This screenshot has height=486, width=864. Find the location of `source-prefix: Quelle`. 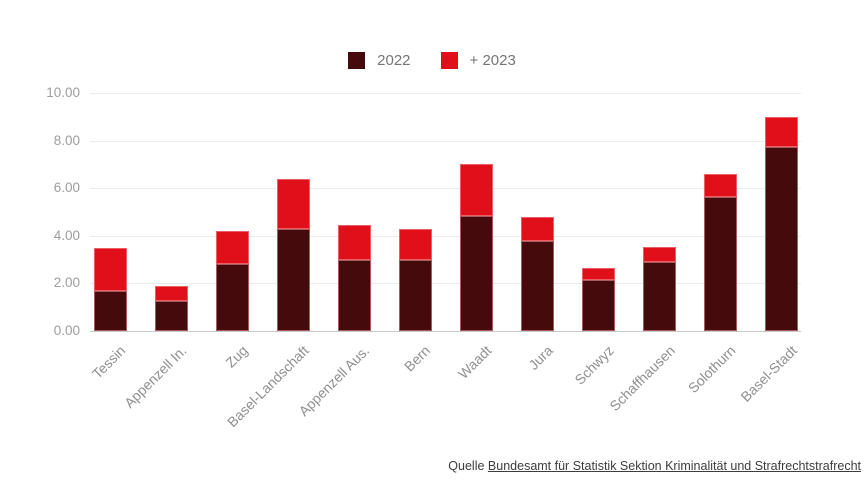

source-prefix: Quelle is located at coordinates (466, 466).